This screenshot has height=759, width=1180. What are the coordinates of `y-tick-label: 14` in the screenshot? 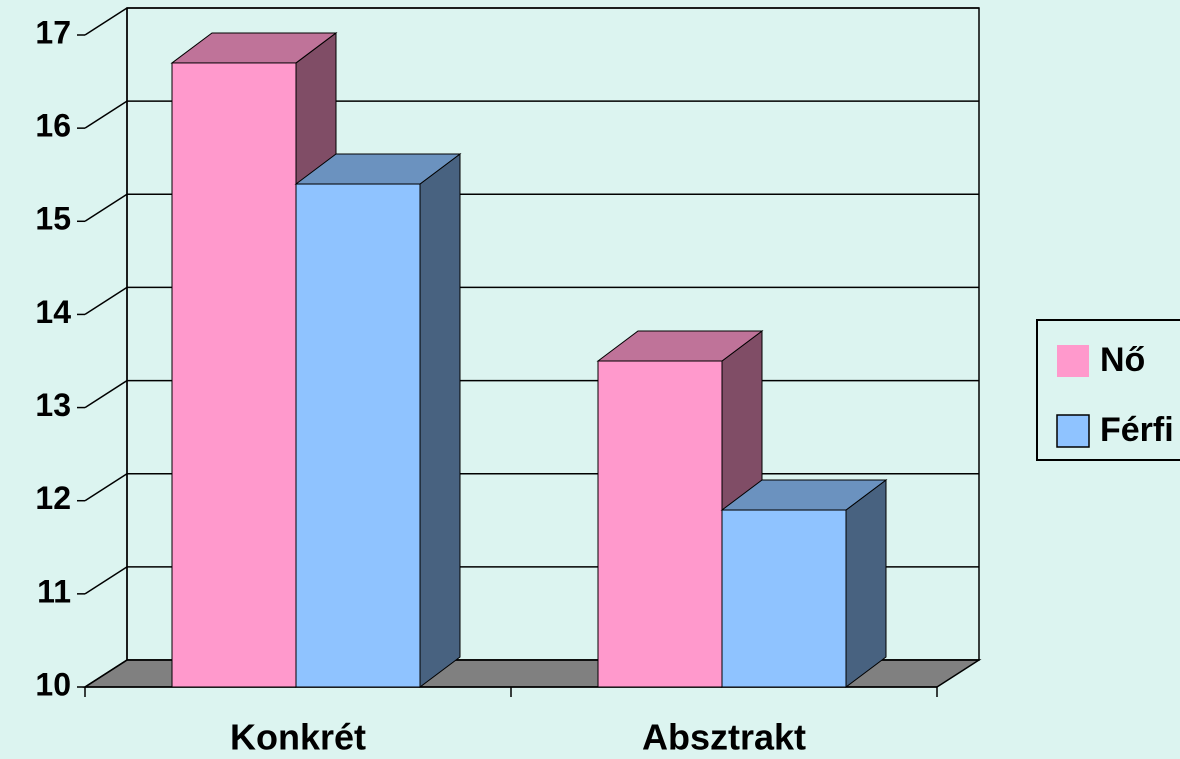 It's located at (53, 312).